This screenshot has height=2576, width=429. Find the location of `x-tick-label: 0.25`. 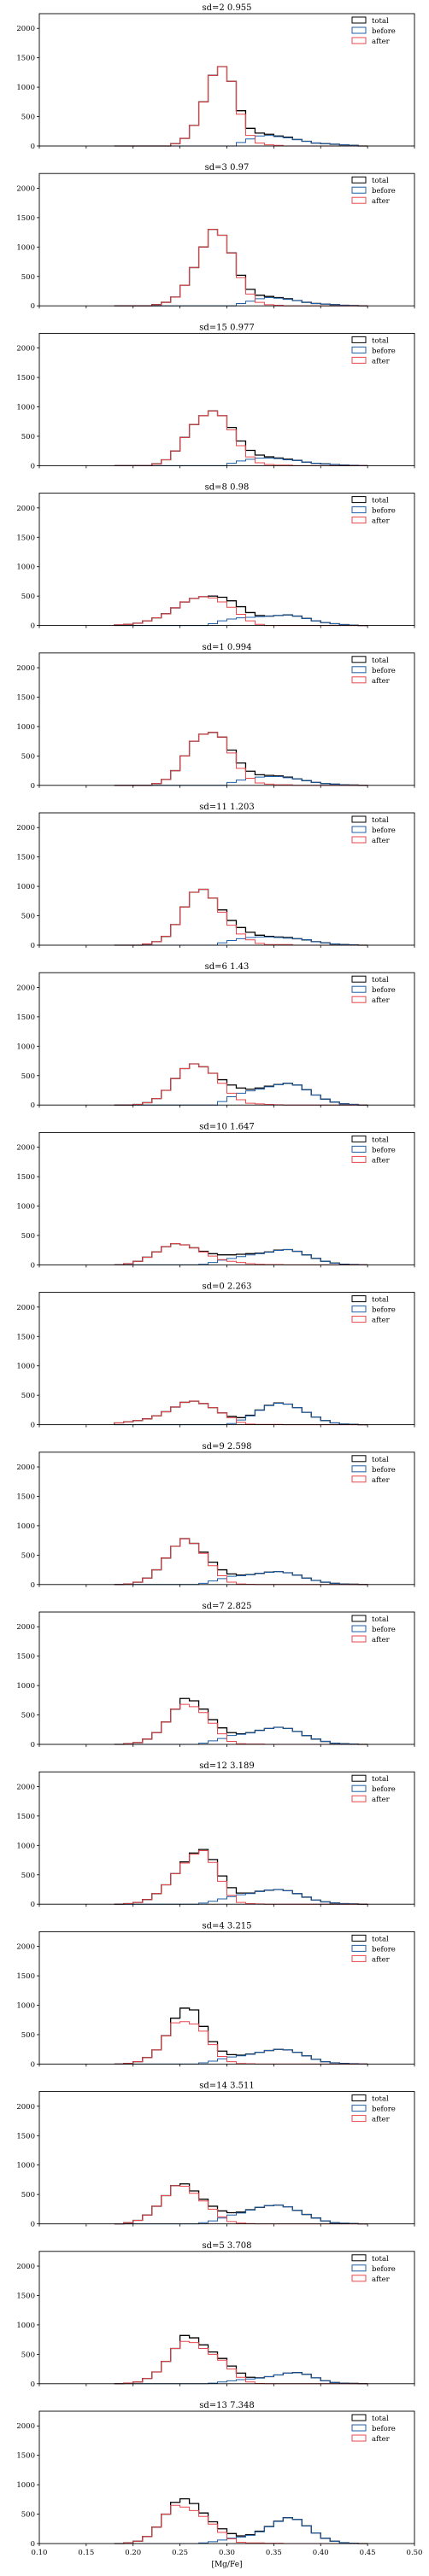

x-tick-label: 0.25 is located at coordinates (180, 2553).